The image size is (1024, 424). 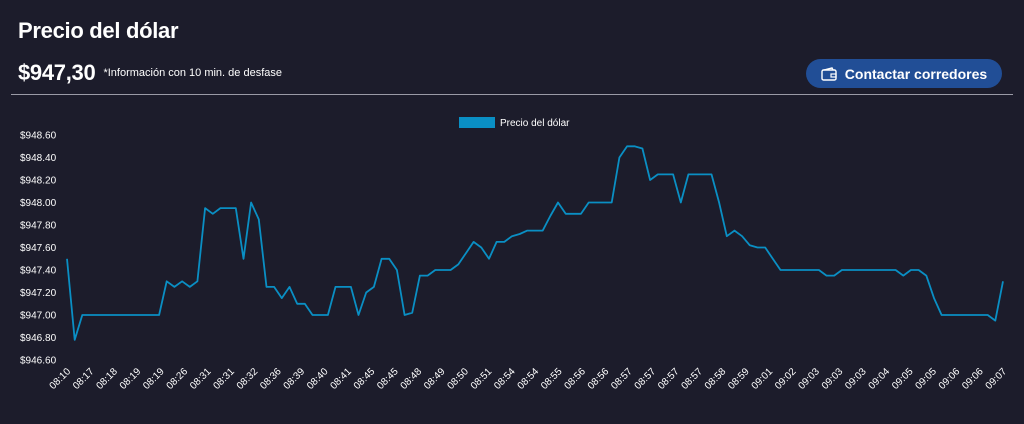 What do you see at coordinates (880, 379) in the screenshot?
I see `x-tick-label: 09:04` at bounding box center [880, 379].